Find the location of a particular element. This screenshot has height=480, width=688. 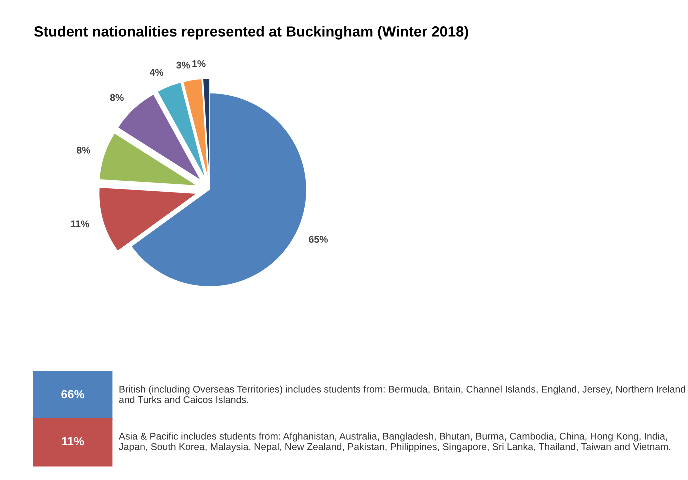

text: 11% is located at coordinates (73, 441).